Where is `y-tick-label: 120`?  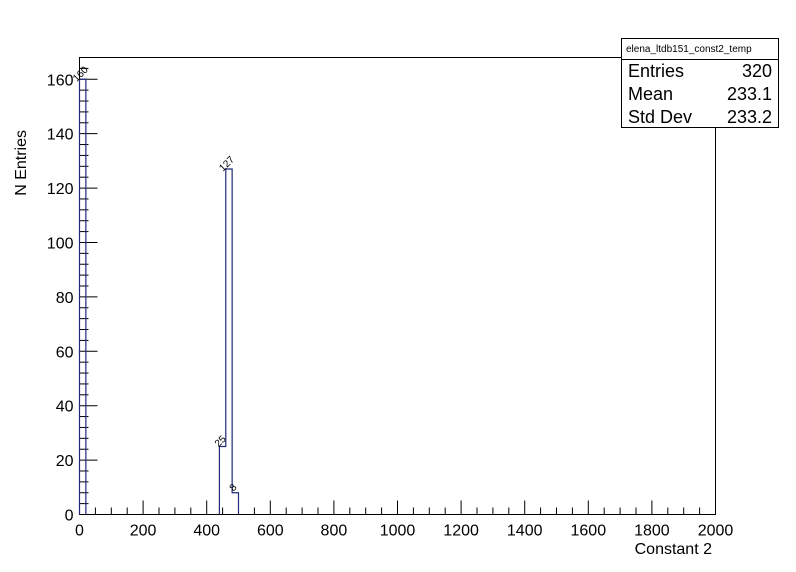
y-tick-label: 120 is located at coordinates (60, 189).